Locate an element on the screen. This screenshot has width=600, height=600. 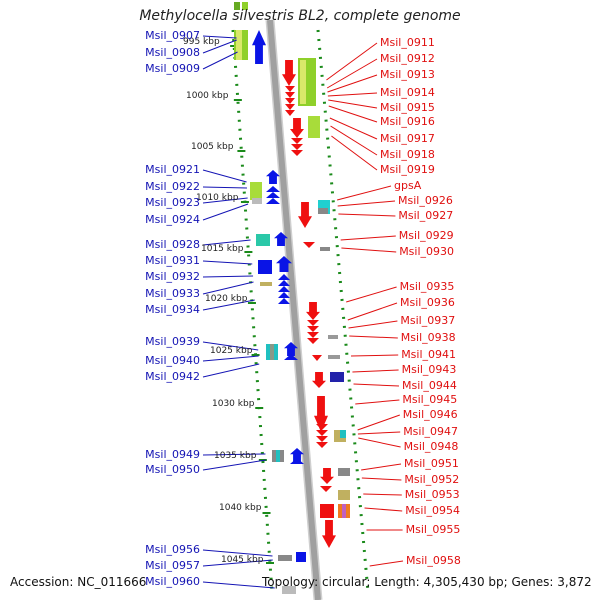
left-gene-label: Msil_0932 is located at coordinates (172, 276).